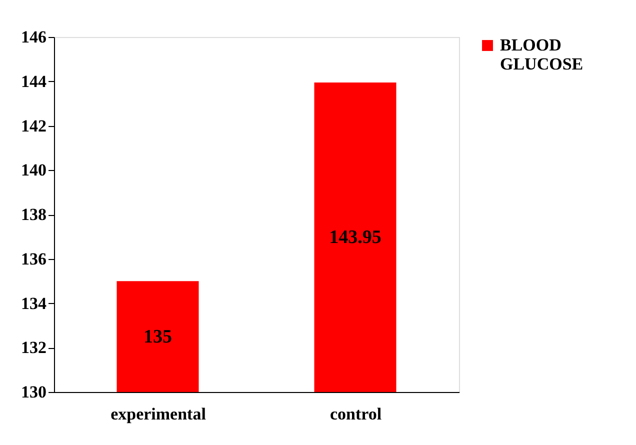 The height and width of the screenshot is (445, 636). I want to click on legend-label: BLOOD GLUCOSE, so click(542, 55).